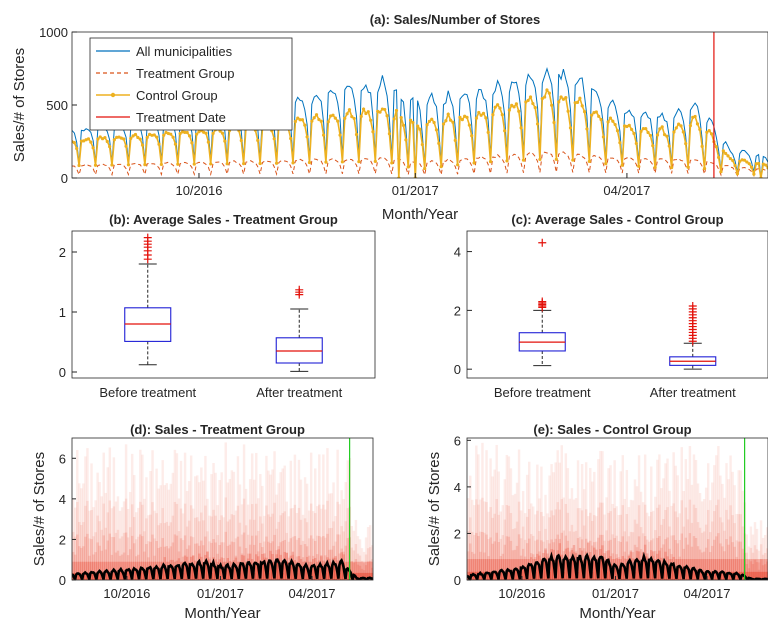 This screenshot has width=768, height=630. I want to click on category-label: Before treatment, so click(542, 392).